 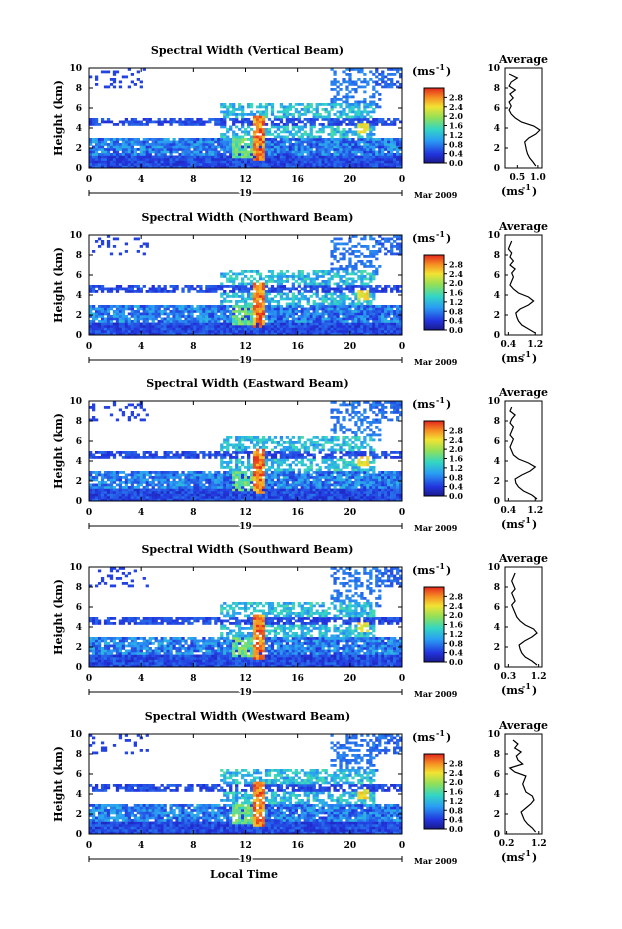 What do you see at coordinates (456, 135) in the screenshot?
I see `colorbar-tick-label: 1.2` at bounding box center [456, 135].